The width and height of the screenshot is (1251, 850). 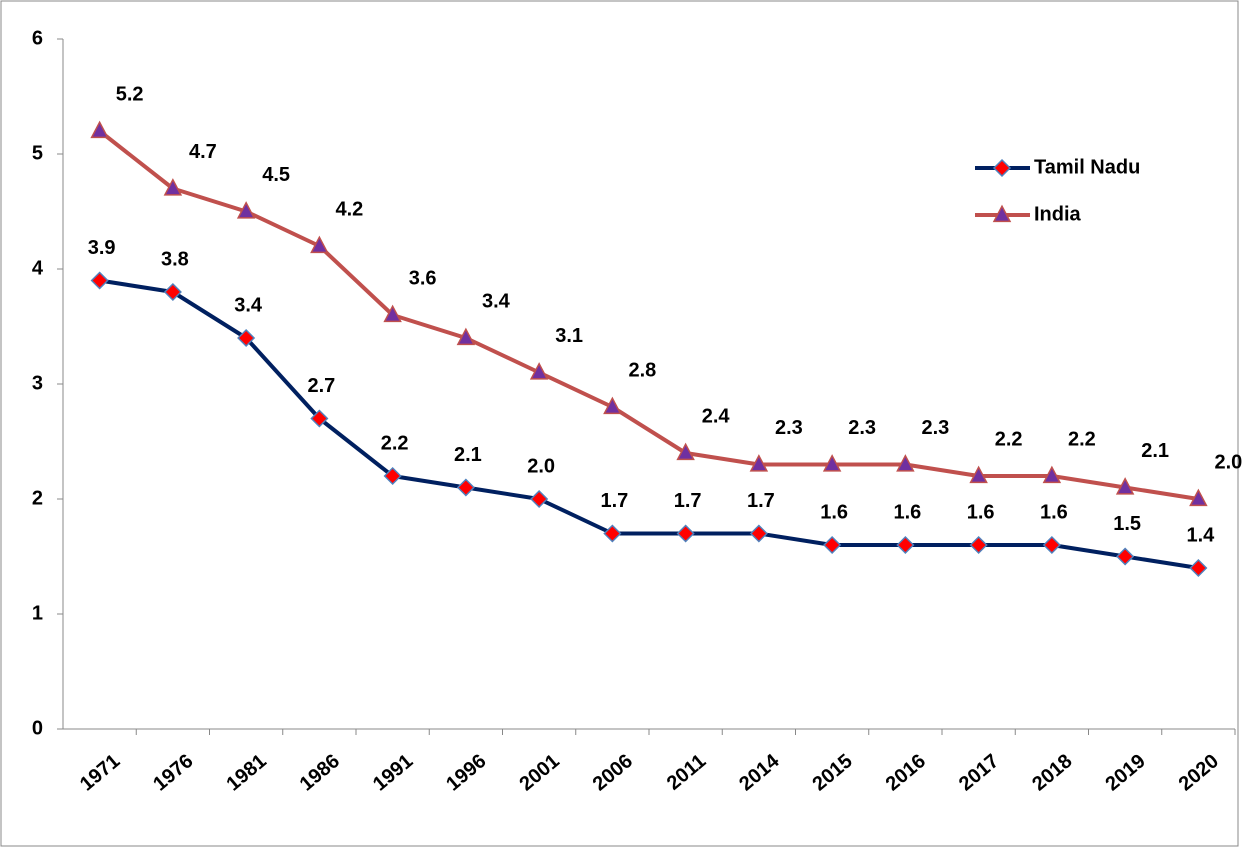 What do you see at coordinates (642, 370) in the screenshot?
I see `data-label: 2.8` at bounding box center [642, 370].